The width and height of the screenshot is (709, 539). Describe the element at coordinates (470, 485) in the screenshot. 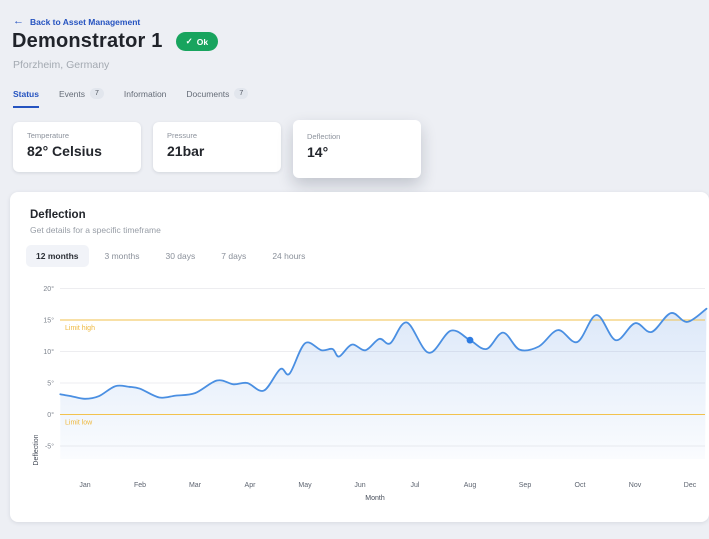

I see `x-tick-label: Aug` at that location.